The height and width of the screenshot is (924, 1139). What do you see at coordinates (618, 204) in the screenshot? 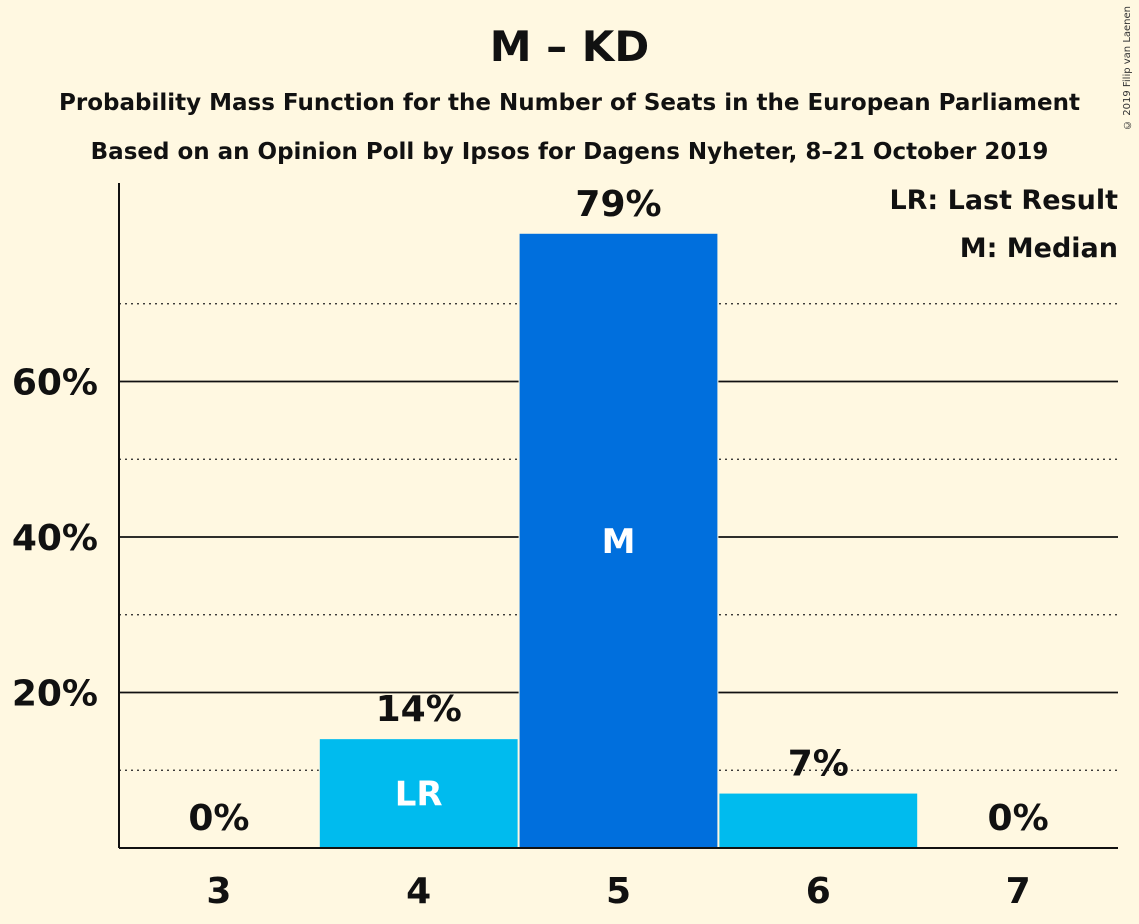
I see `bar-value-label: 79%` at bounding box center [618, 204].